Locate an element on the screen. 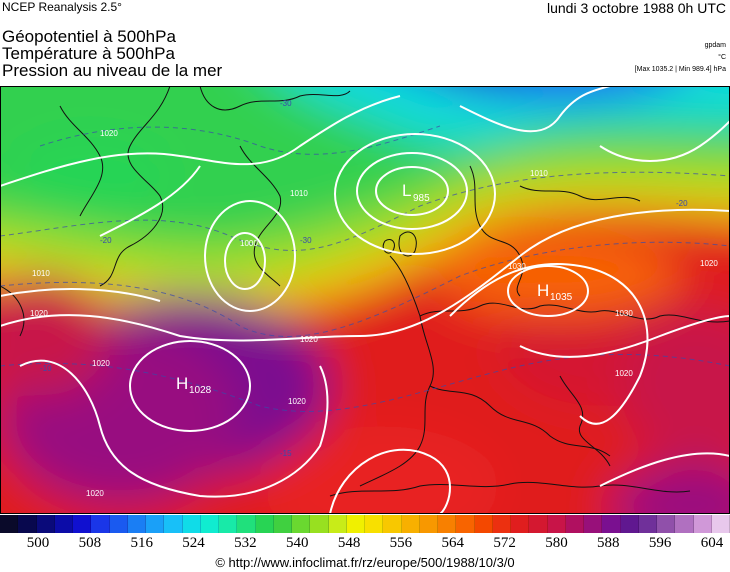 The image size is (730, 572). isotherm-label: -10 is located at coordinates (46, 368).